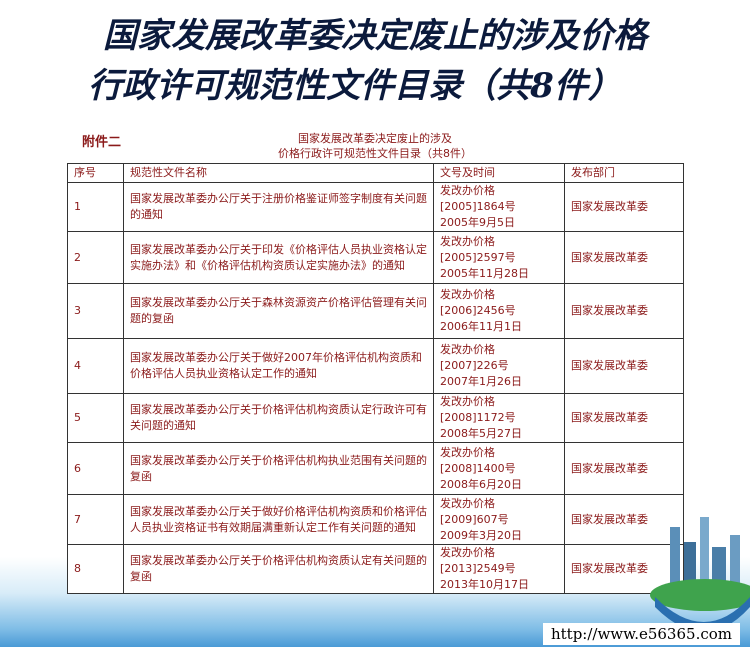  I want to click on annex-label: 附件二, so click(102, 142).